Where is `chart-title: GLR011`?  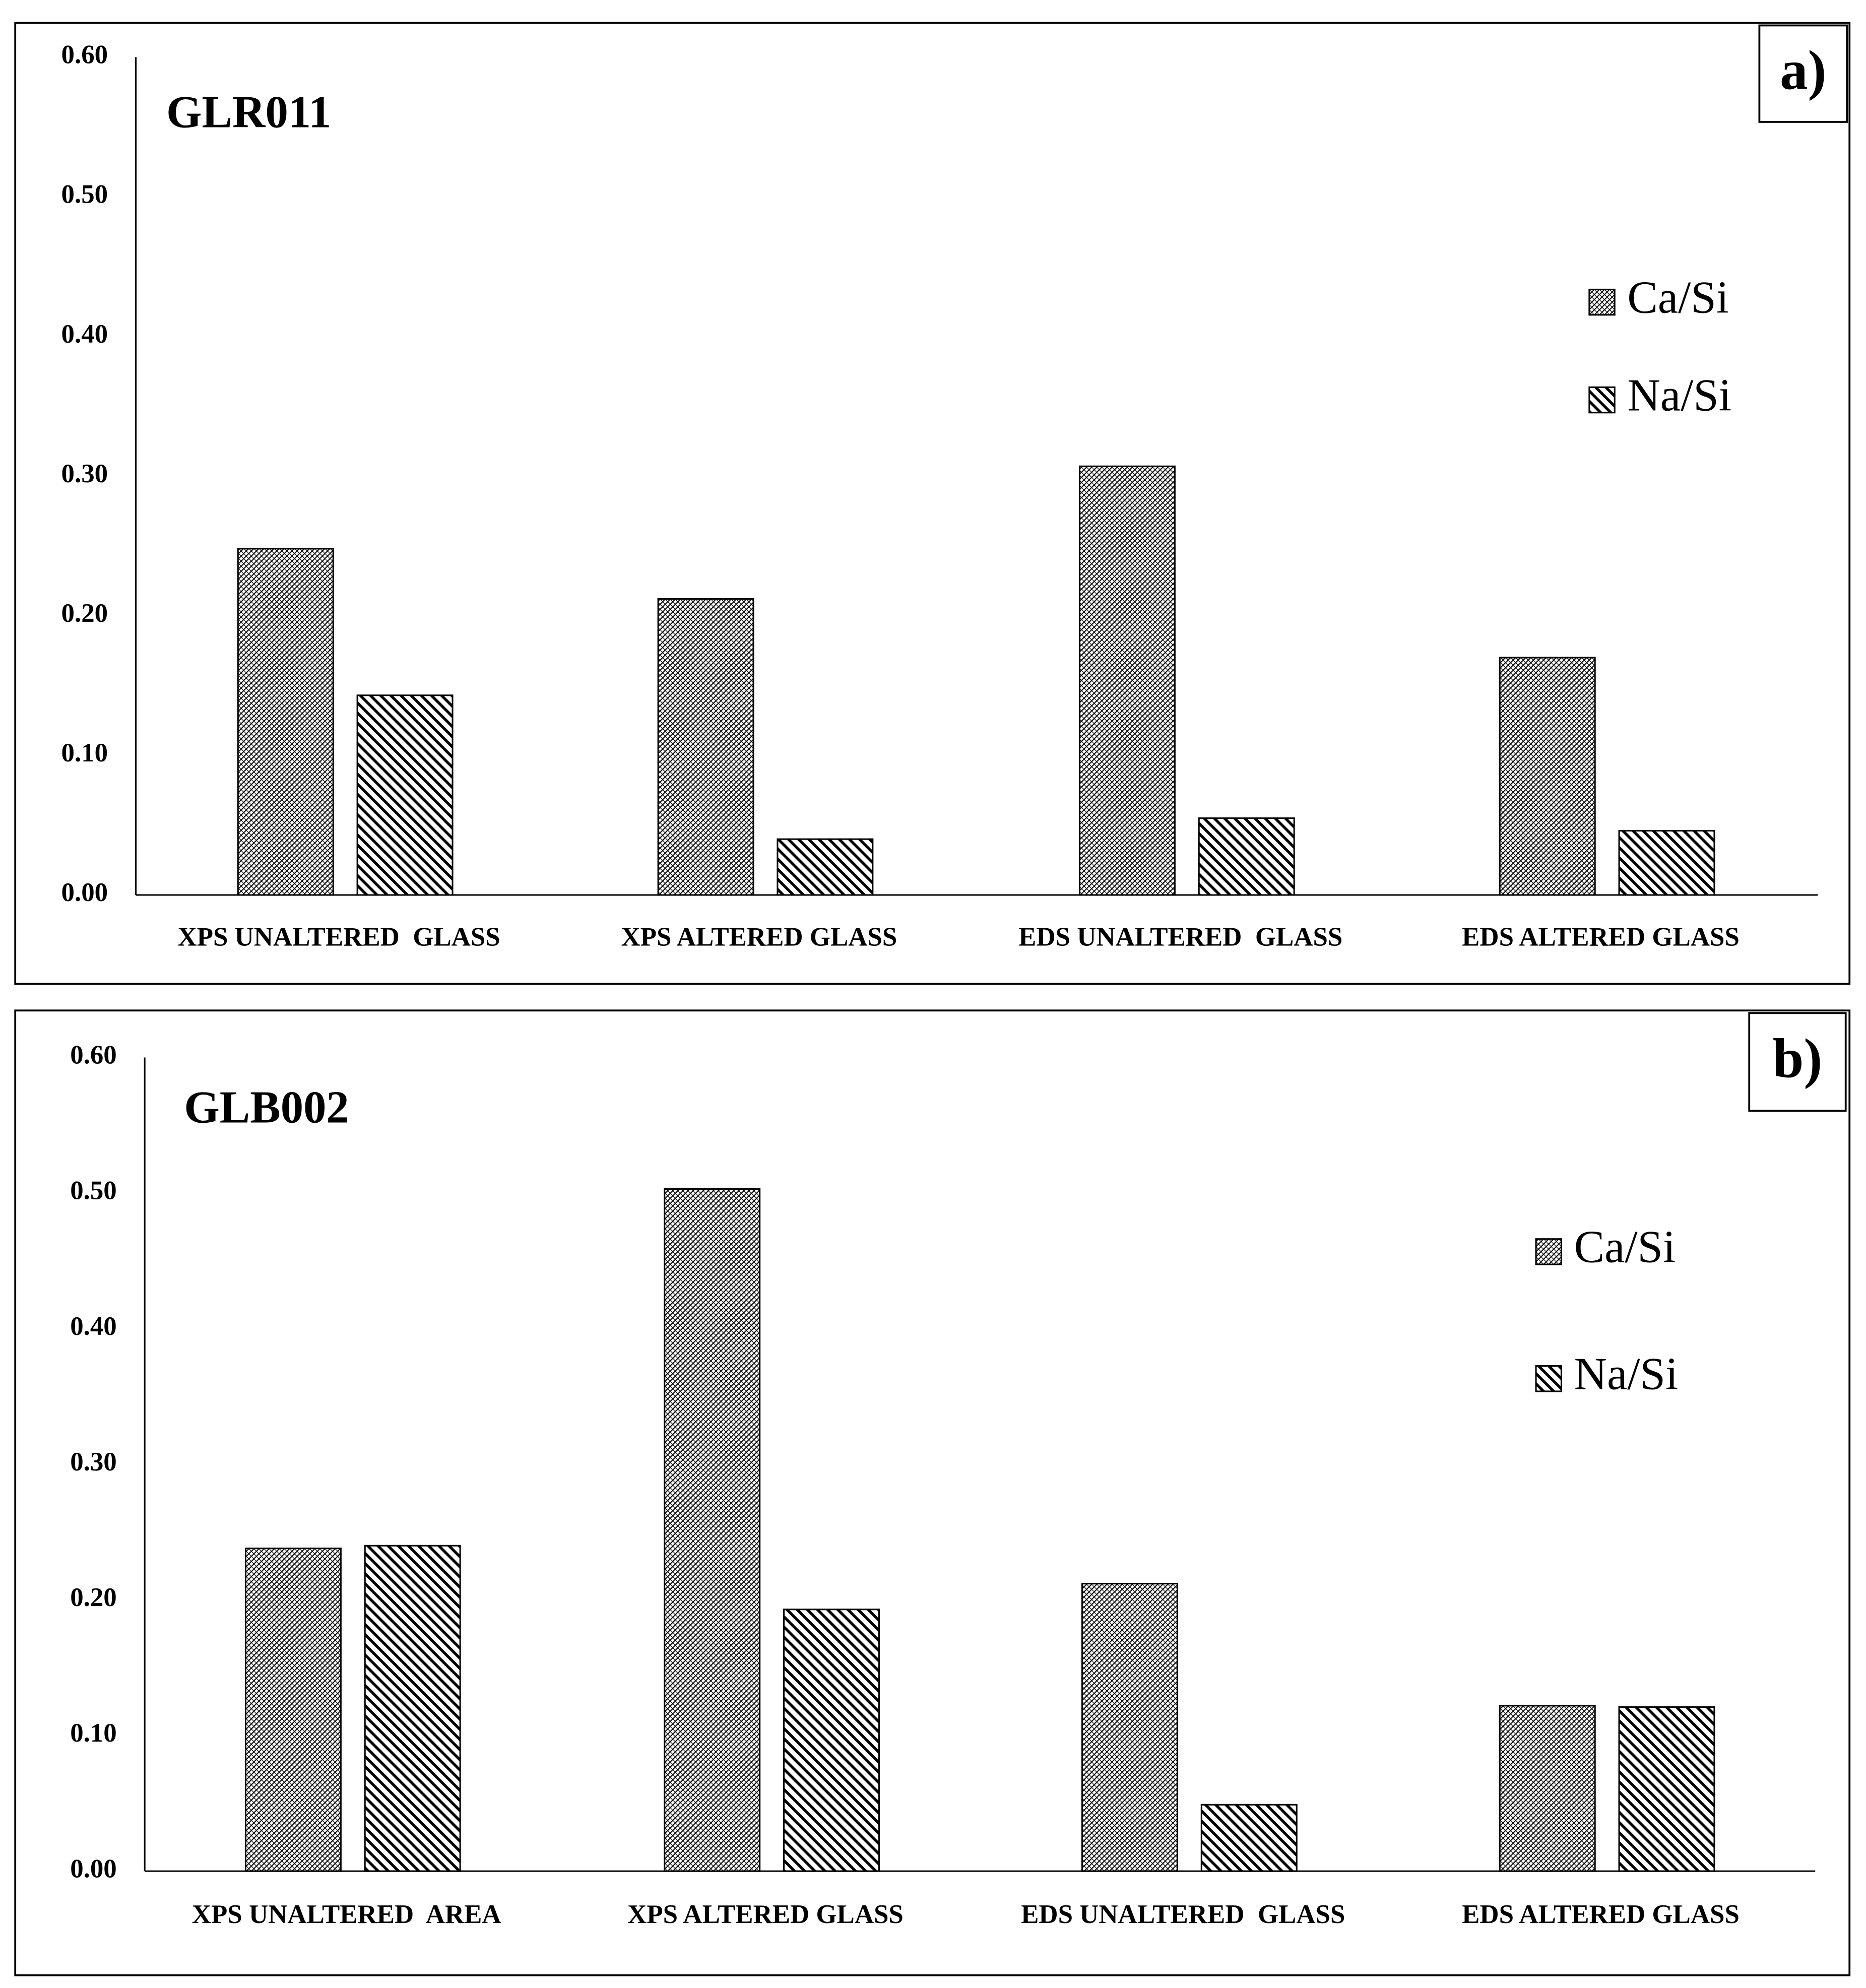
chart-title: GLR011 is located at coordinates (249, 112).